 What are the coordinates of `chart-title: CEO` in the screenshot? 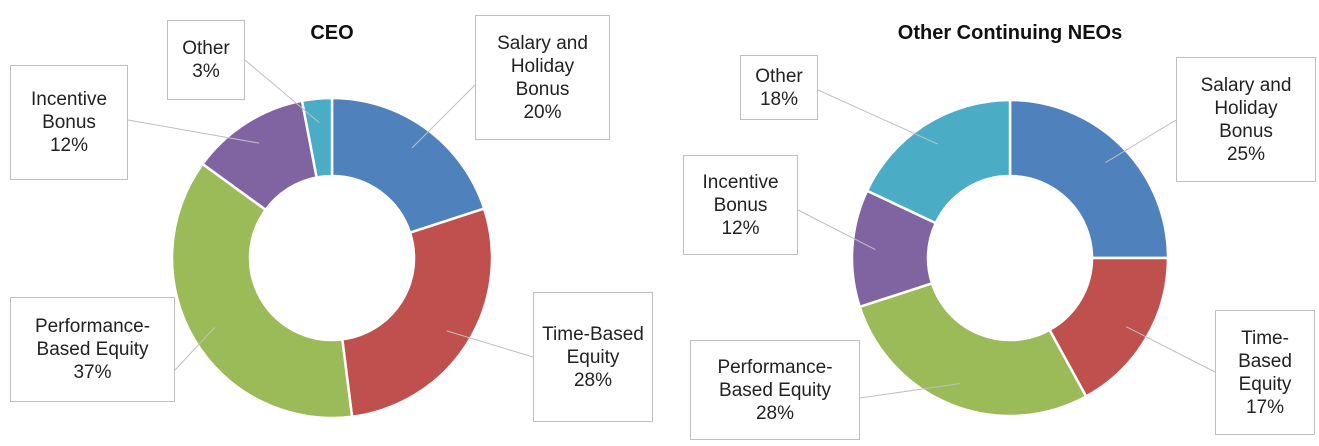 It's located at (332, 33).